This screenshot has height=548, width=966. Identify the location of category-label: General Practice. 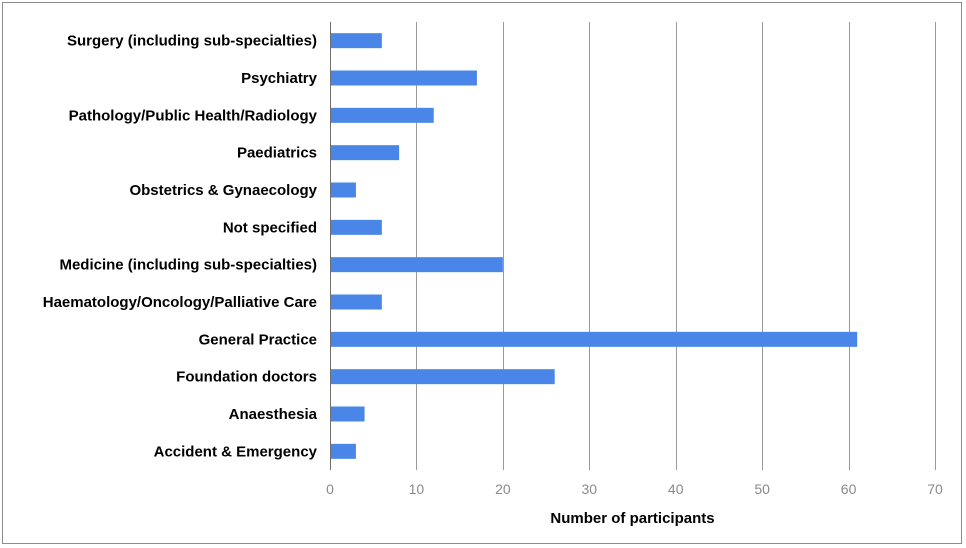
(258, 339).